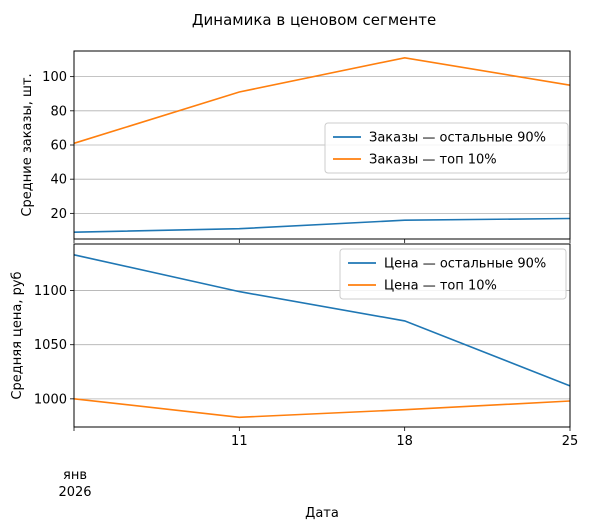 This screenshot has height=529, width=589. Describe the element at coordinates (322, 513) in the screenshot. I see `x-axis-label: Дата` at that location.